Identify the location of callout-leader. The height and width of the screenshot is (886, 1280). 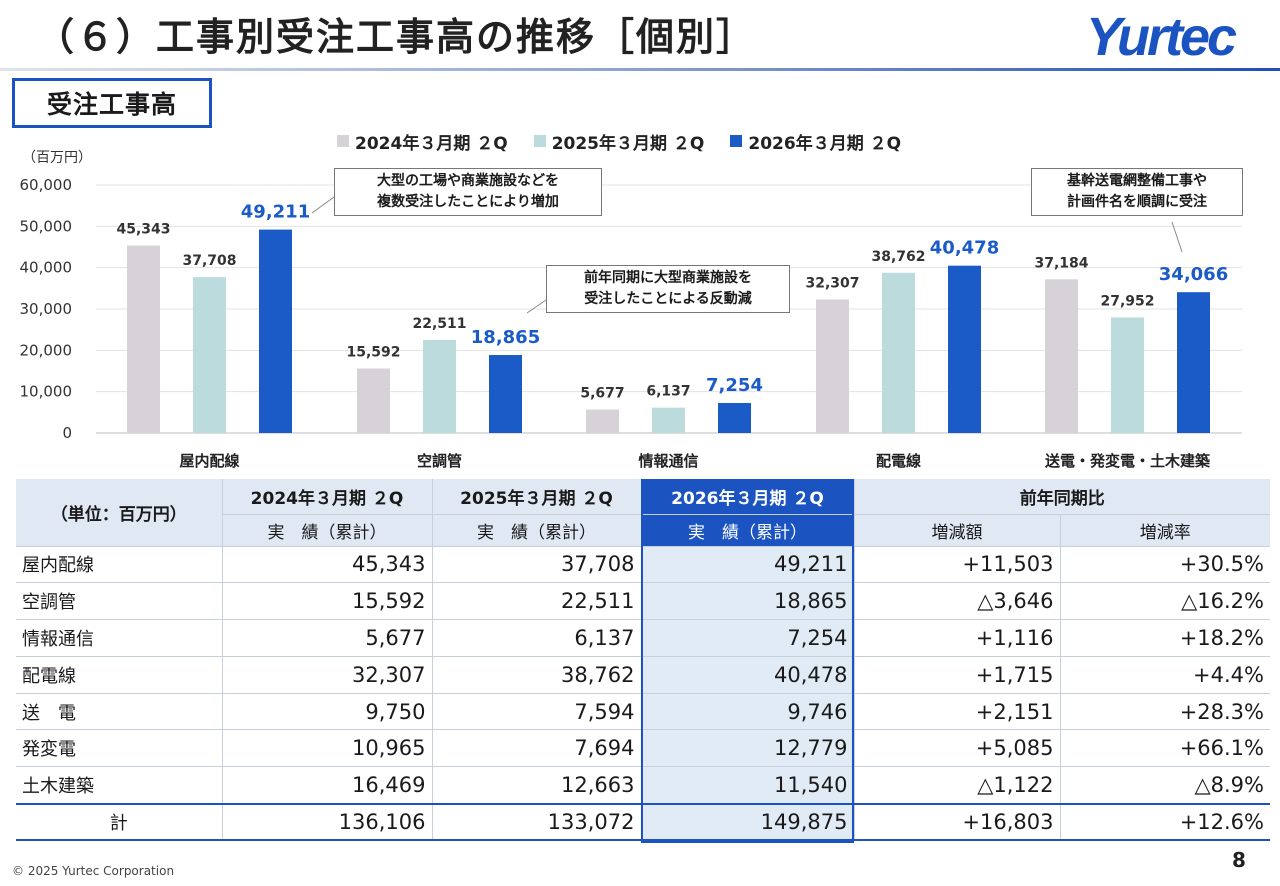
(536, 306).